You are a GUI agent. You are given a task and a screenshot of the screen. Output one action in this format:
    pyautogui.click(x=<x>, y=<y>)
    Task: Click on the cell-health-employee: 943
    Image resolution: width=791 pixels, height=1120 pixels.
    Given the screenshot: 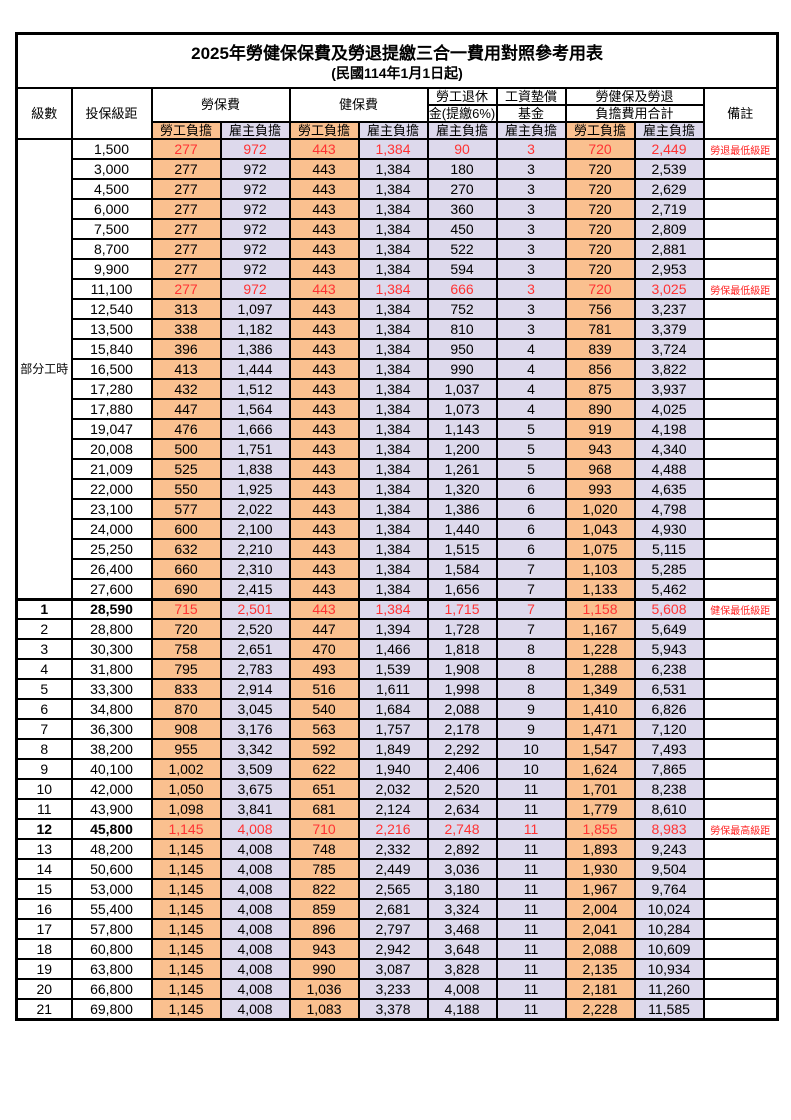 What is the action you would take?
    pyautogui.click(x=324, y=949)
    